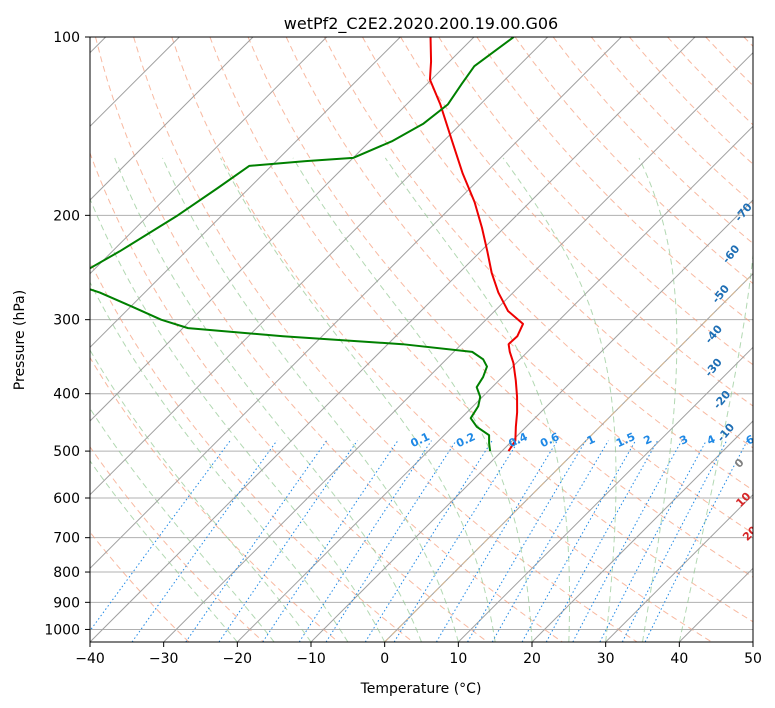  I want to click on x-tick-label: −30, so click(164, 659).